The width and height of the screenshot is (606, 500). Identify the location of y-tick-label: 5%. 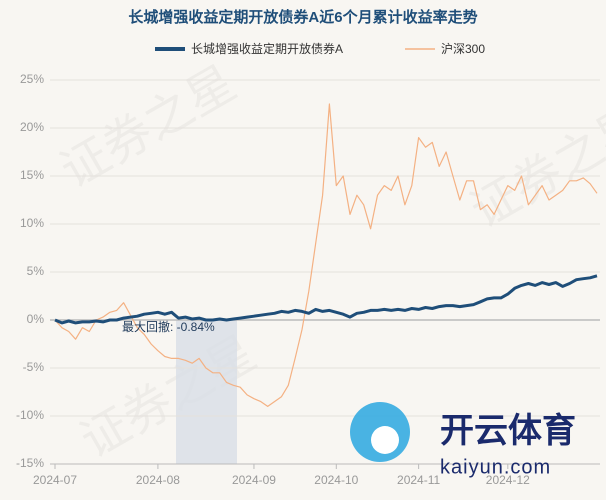
(36, 271).